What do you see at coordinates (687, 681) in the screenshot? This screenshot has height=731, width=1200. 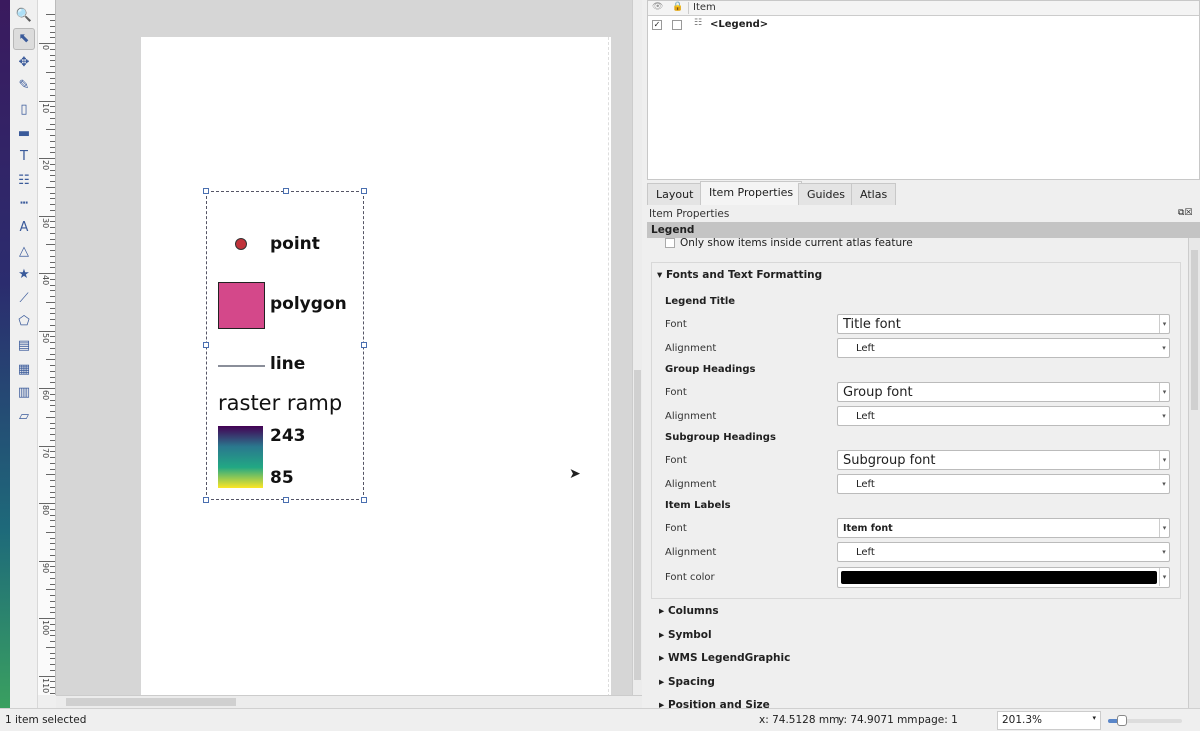 I see `section-toggle: ▸ Spacing` at bounding box center [687, 681].